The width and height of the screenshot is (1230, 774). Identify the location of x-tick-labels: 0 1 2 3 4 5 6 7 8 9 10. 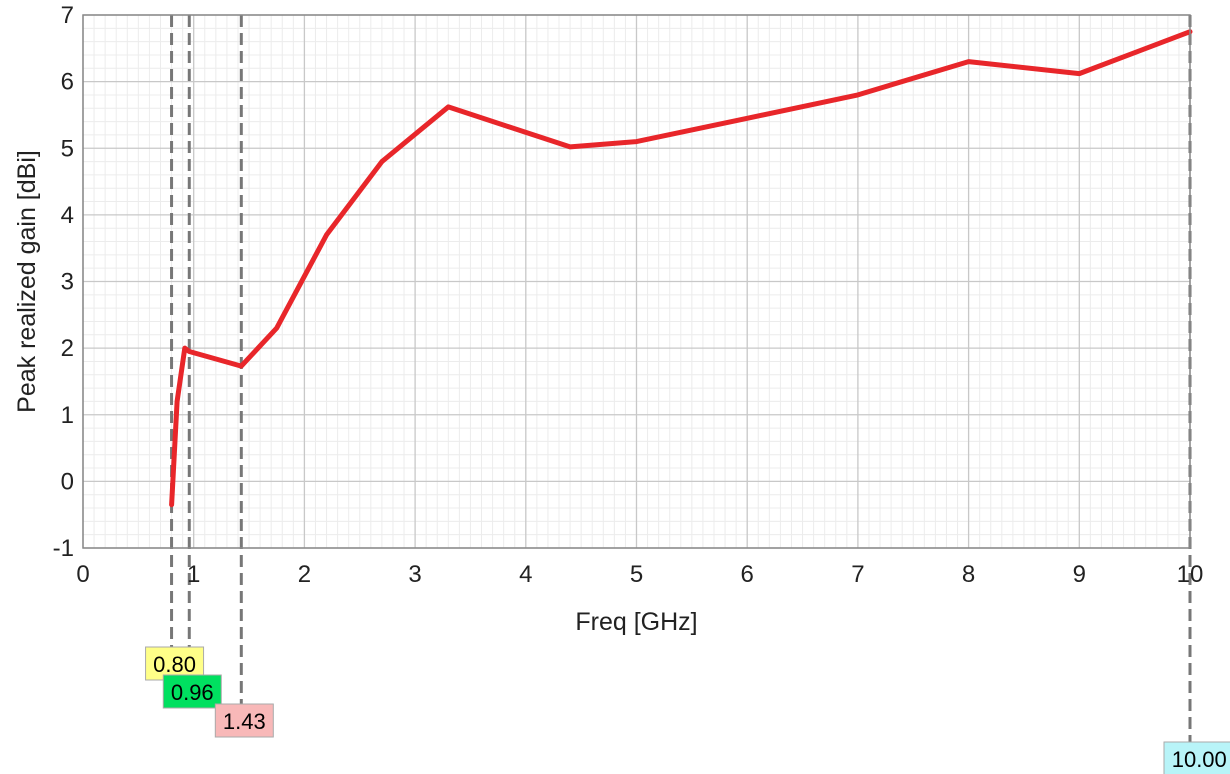
(639, 574).